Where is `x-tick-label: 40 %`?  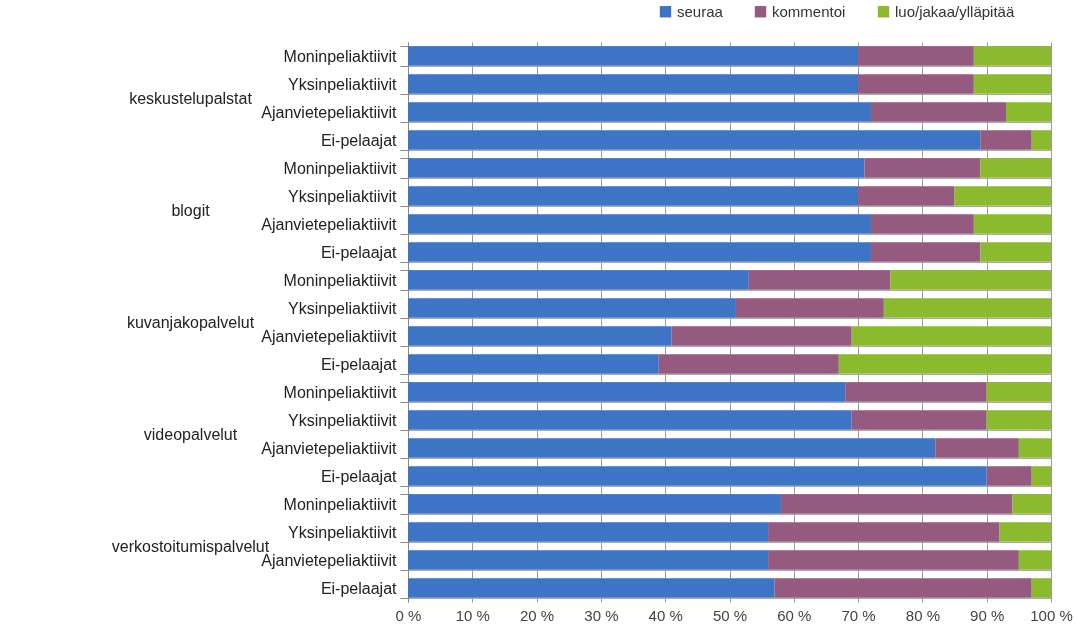 x-tick-label: 40 % is located at coordinates (665, 615).